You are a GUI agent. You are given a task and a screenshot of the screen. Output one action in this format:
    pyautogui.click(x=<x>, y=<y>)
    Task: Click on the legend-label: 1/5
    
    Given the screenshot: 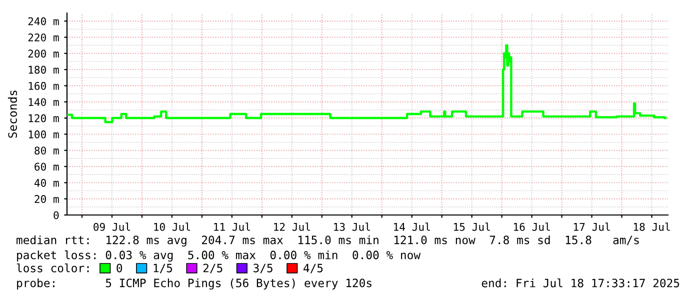 What is the action you would take?
    pyautogui.click(x=163, y=269)
    